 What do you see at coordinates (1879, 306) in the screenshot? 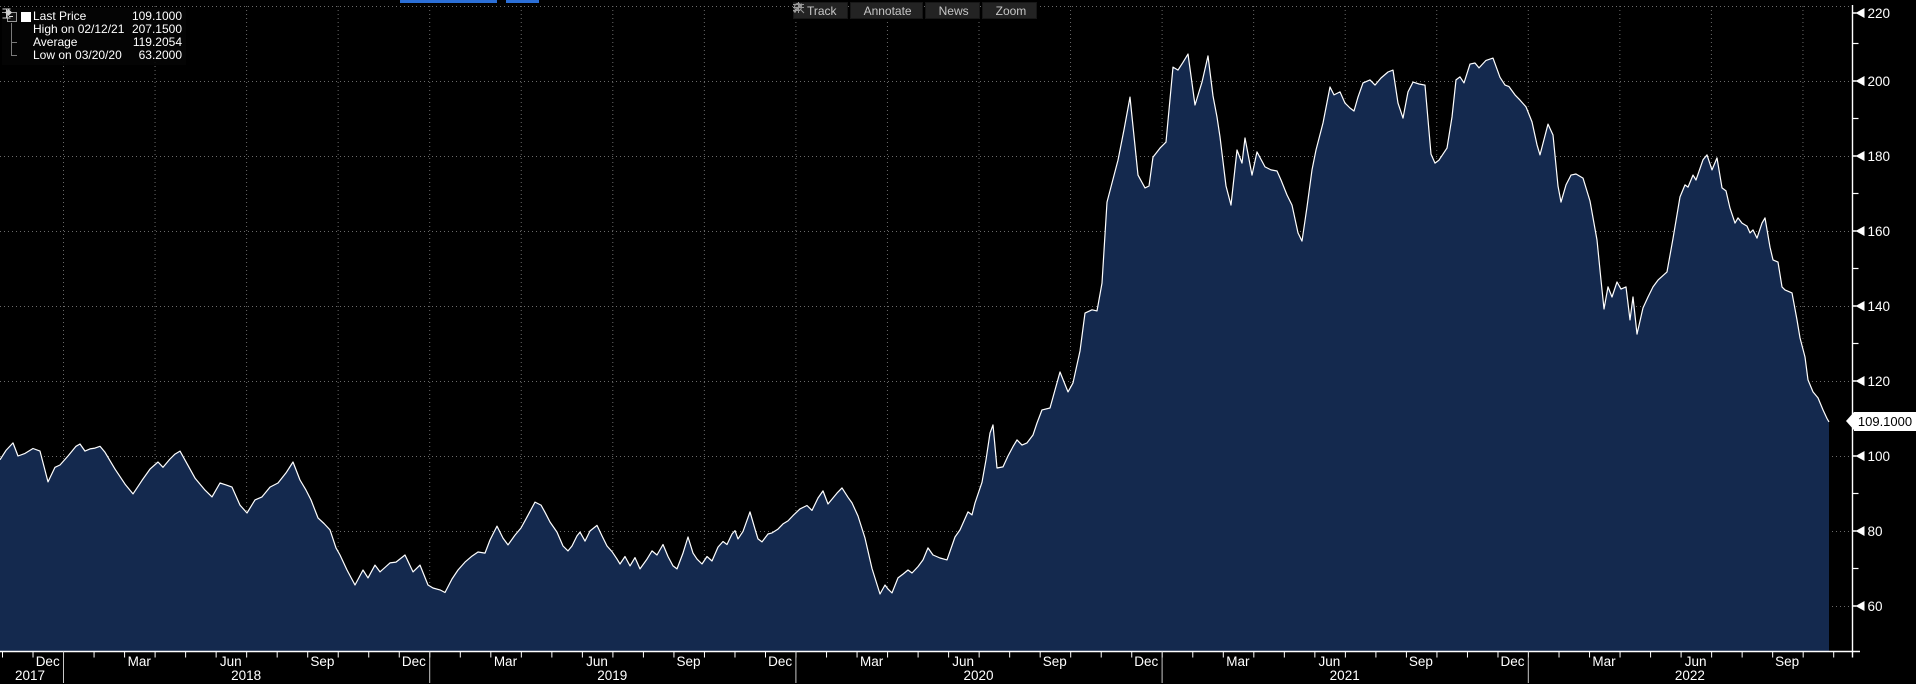
I see `y-axis-label: 140` at bounding box center [1879, 306].